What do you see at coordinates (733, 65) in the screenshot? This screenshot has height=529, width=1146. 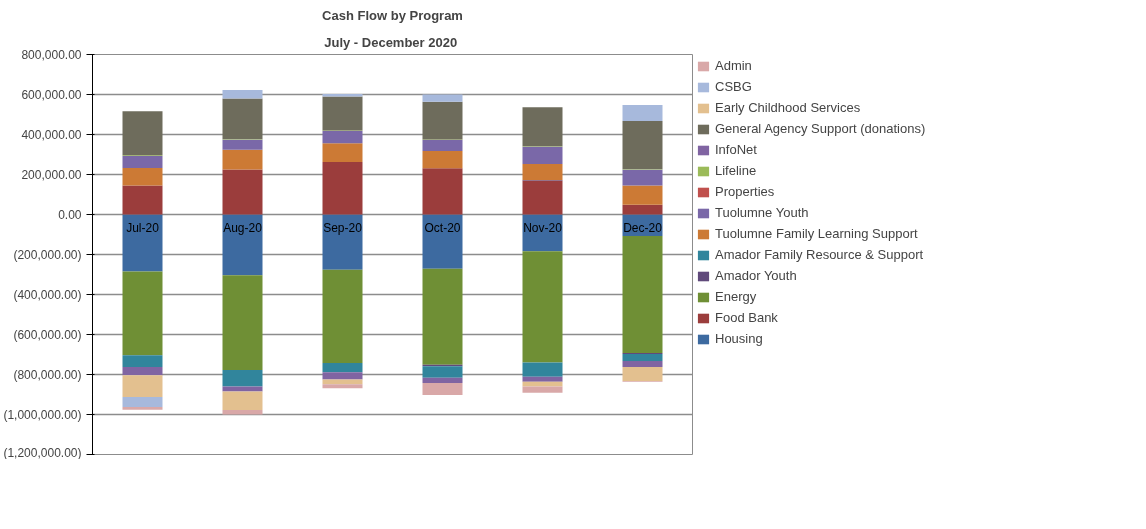 I see `legend-label: Admin` at bounding box center [733, 65].